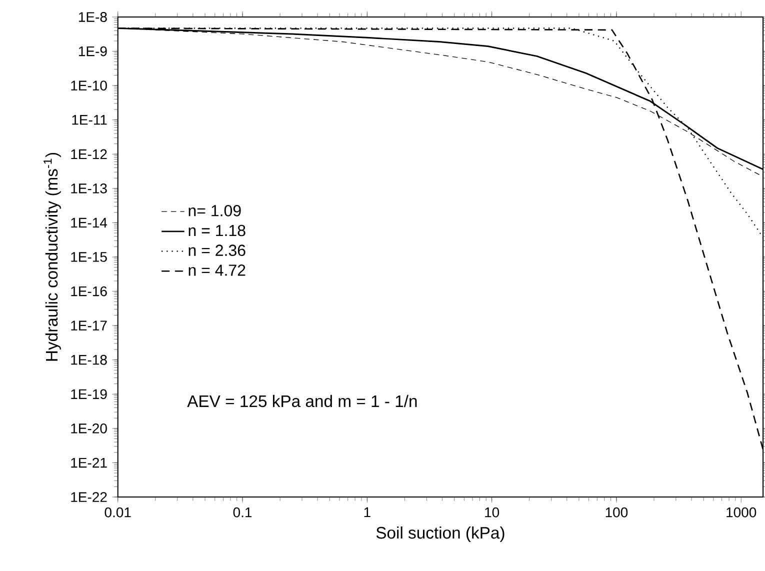 The width and height of the screenshot is (765, 571). I want to click on x-tick-label: 0.01, so click(117, 512).